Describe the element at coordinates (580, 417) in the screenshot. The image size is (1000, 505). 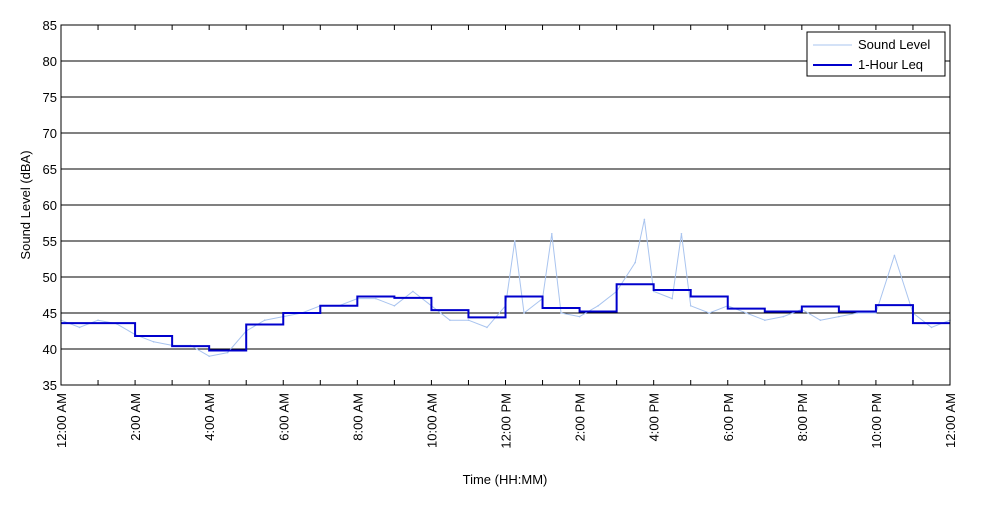
I see `x-tick-label: 2:00 PM` at that location.